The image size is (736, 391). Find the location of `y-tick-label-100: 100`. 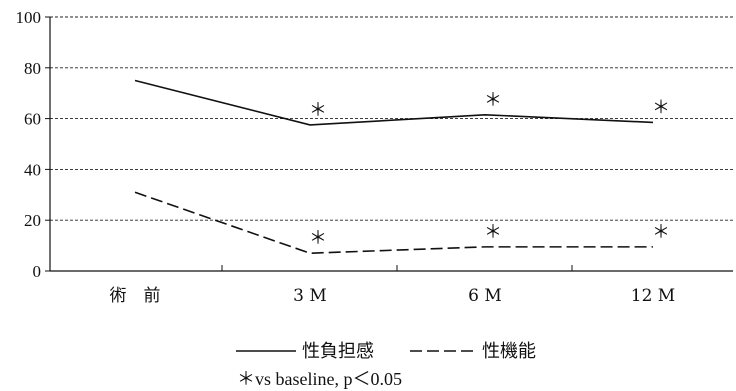

y-tick-label-100: 100 is located at coordinates (29, 17).